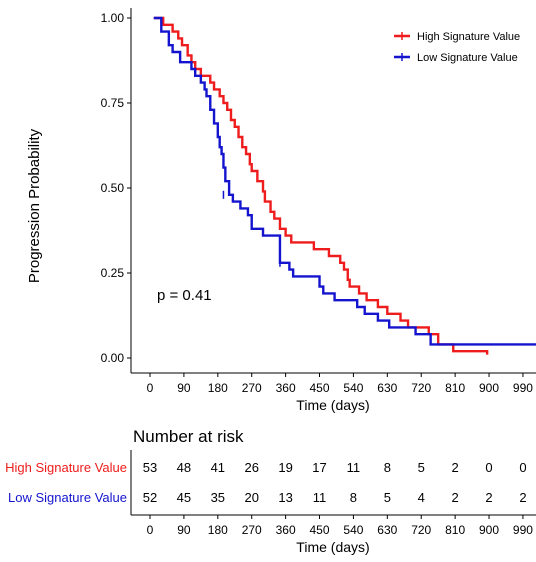 The width and height of the screenshot is (536, 562). What do you see at coordinates (285, 467) in the screenshot?
I see `risk-cell: 19` at bounding box center [285, 467].